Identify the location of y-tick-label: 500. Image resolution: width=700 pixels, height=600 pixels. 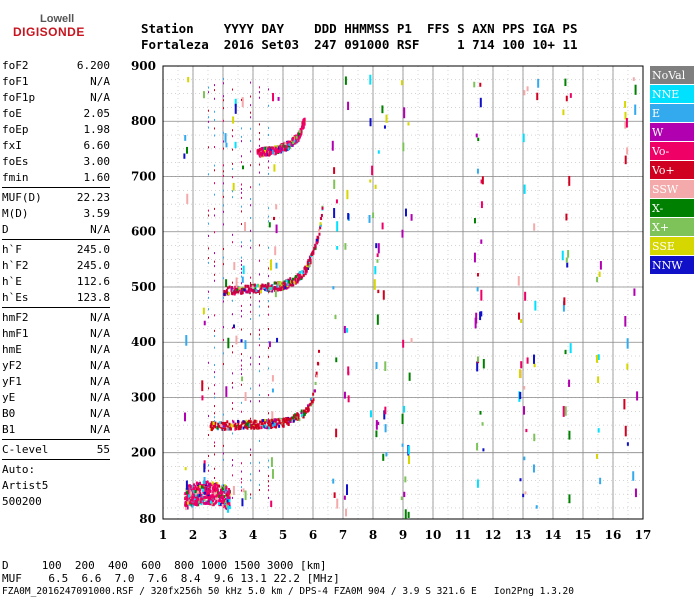
(143, 287).